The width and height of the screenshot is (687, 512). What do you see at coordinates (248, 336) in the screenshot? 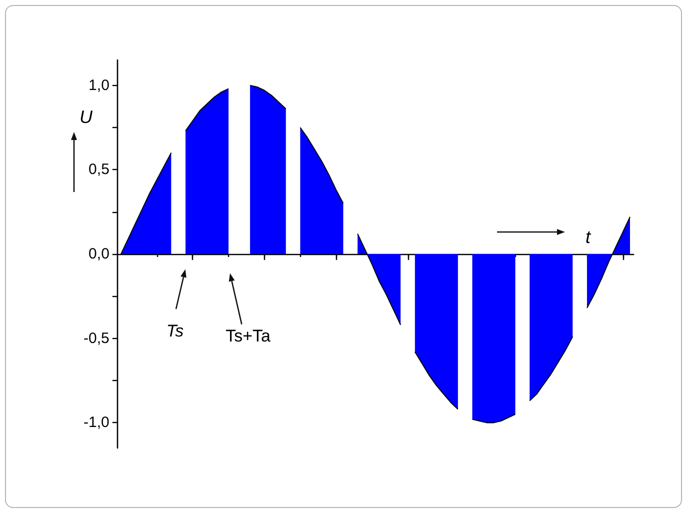
I see `annotation: Ts+Ta` at bounding box center [248, 336].